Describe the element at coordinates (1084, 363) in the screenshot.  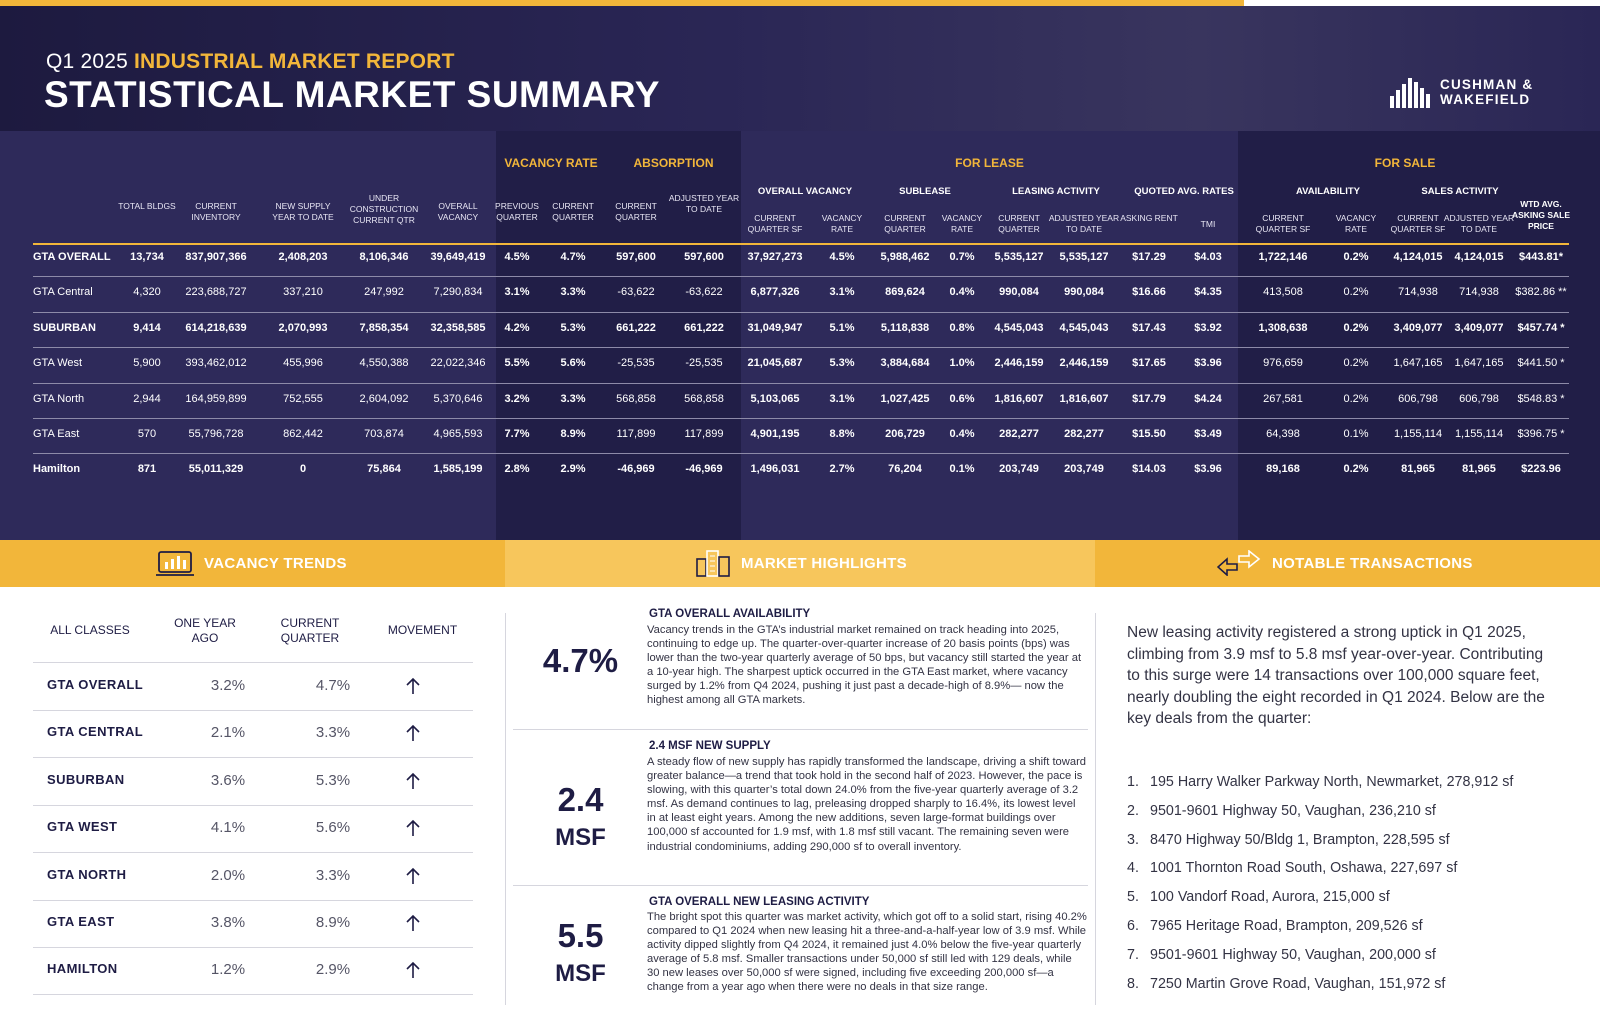
I see `table-cell: 2,446,159` at that location.